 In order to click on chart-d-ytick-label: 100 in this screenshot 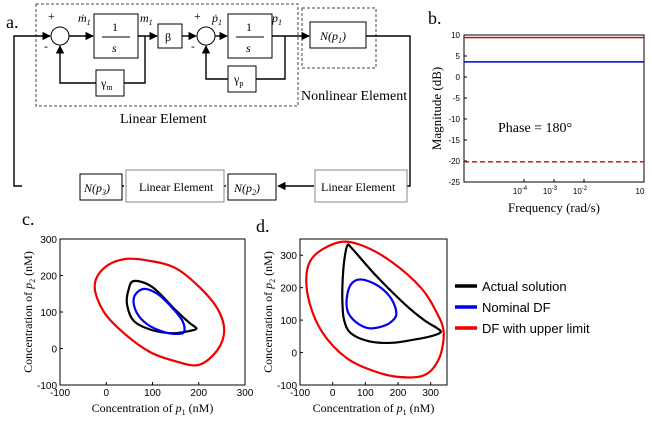, I will do `click(288, 321)`.